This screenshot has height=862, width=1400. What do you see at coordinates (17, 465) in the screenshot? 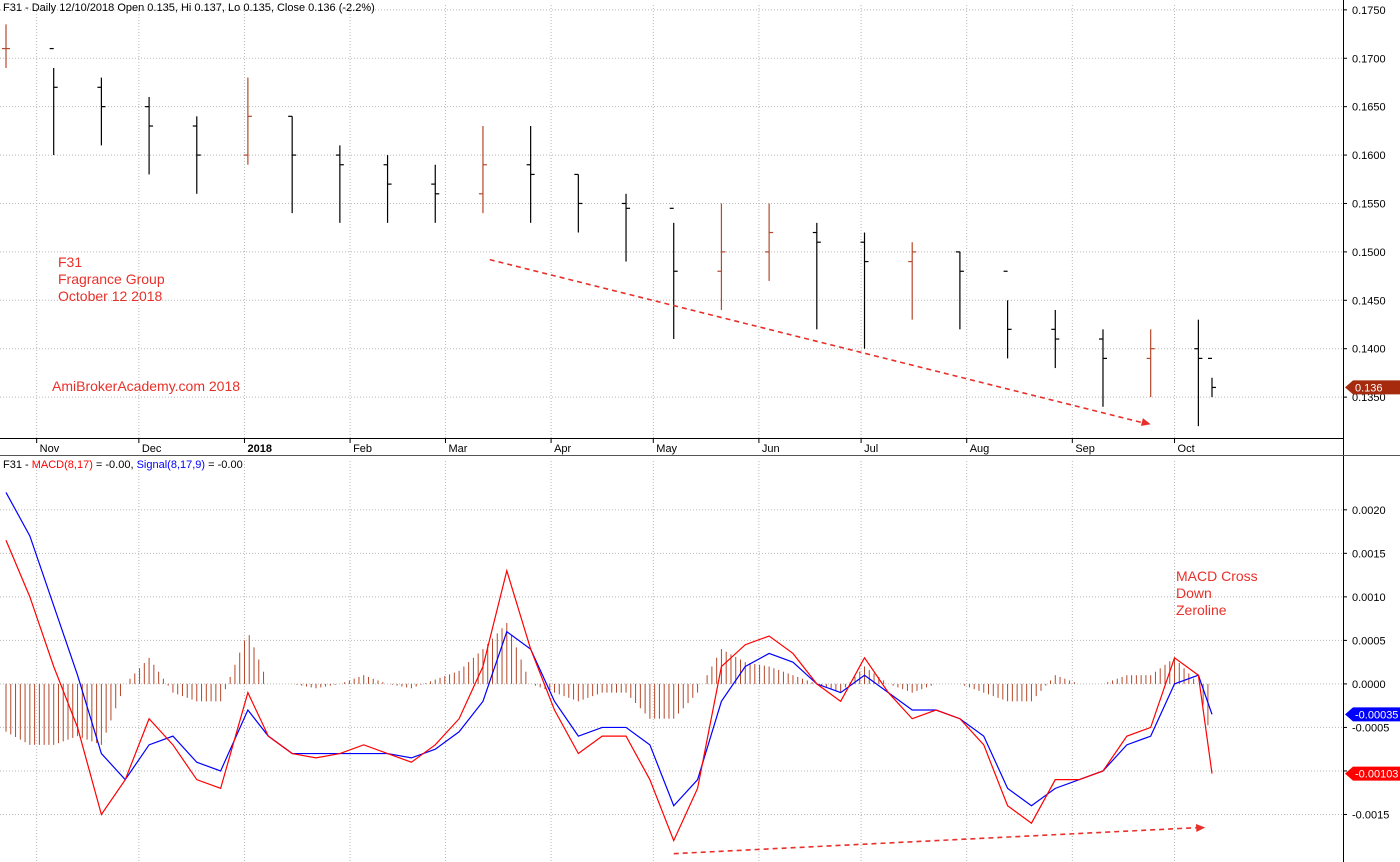
I see `macd-header-prefix: F31 -` at bounding box center [17, 465].